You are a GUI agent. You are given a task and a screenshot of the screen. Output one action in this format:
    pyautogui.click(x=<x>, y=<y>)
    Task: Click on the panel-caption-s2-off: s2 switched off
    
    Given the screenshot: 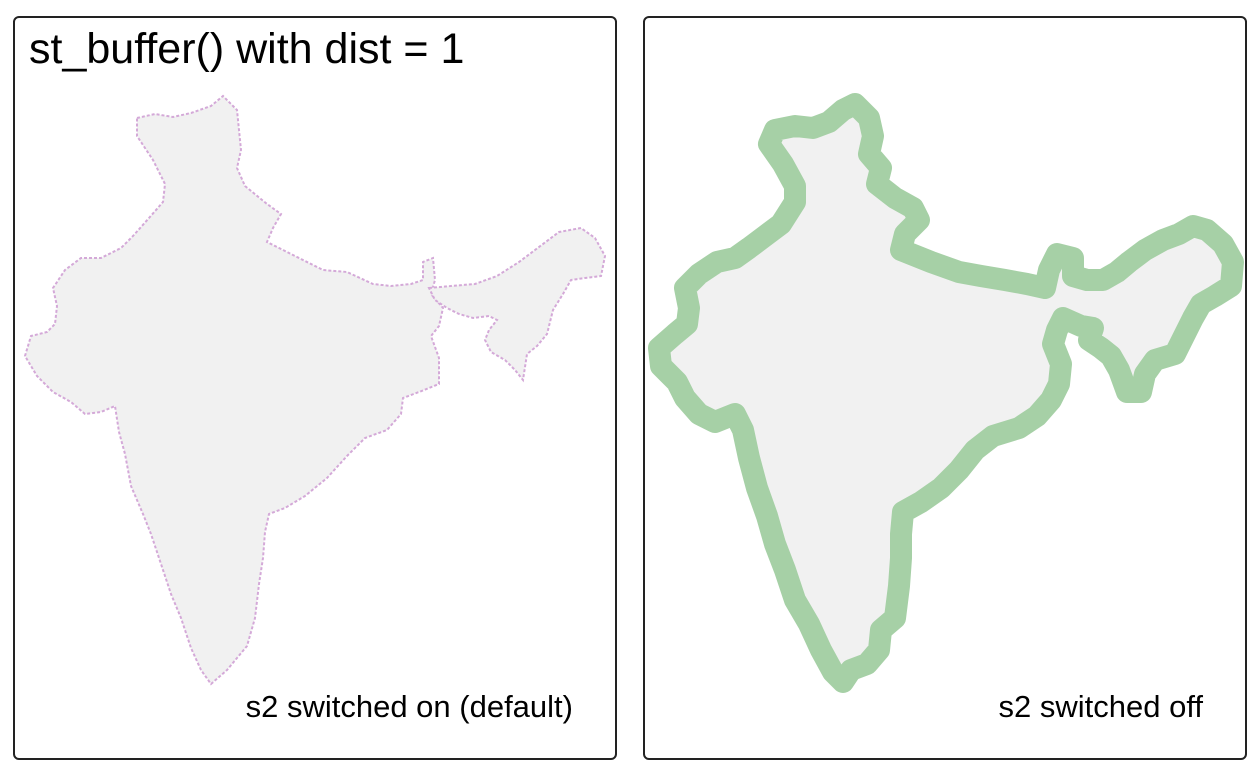 What is the action you would take?
    pyautogui.click(x=1100, y=706)
    